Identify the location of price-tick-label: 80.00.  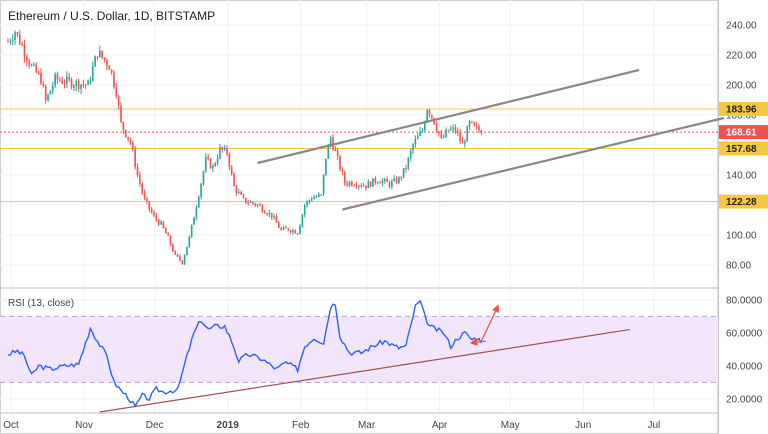
(738, 266).